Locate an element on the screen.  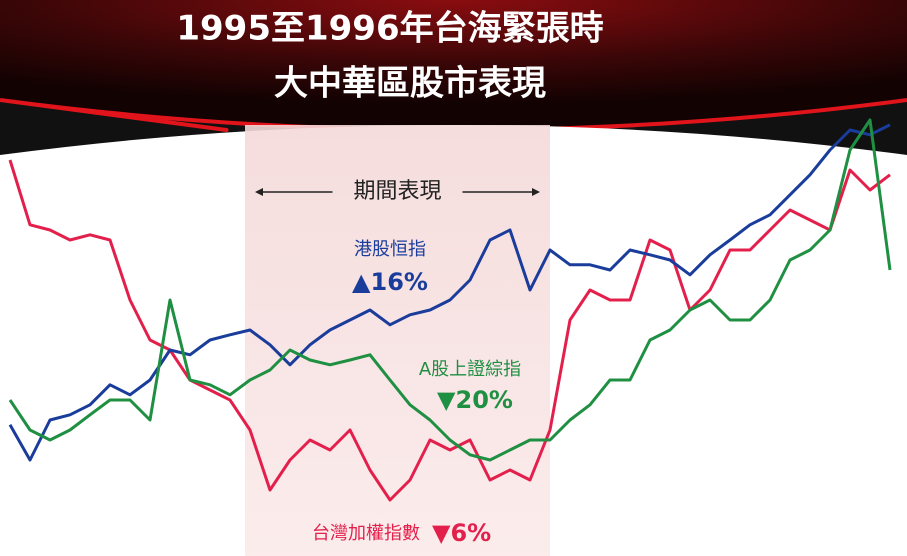
title: 1995至1996年台海緊張時 is located at coordinates (389, 29).